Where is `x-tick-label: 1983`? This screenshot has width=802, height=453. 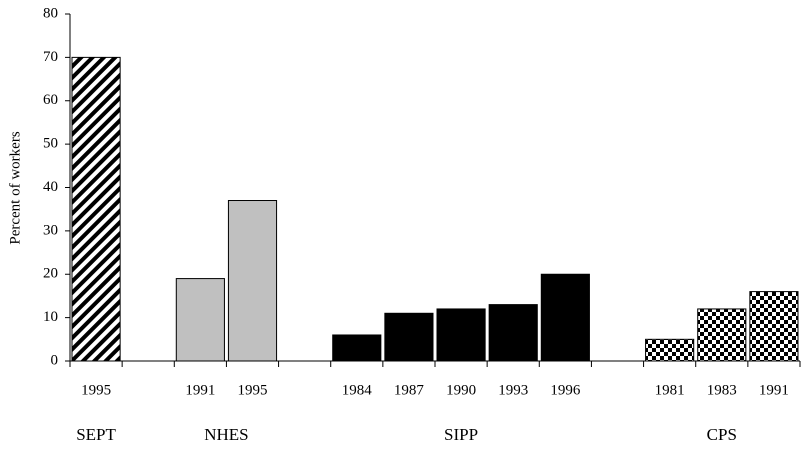
x-tick-label: 1983 is located at coordinates (722, 390).